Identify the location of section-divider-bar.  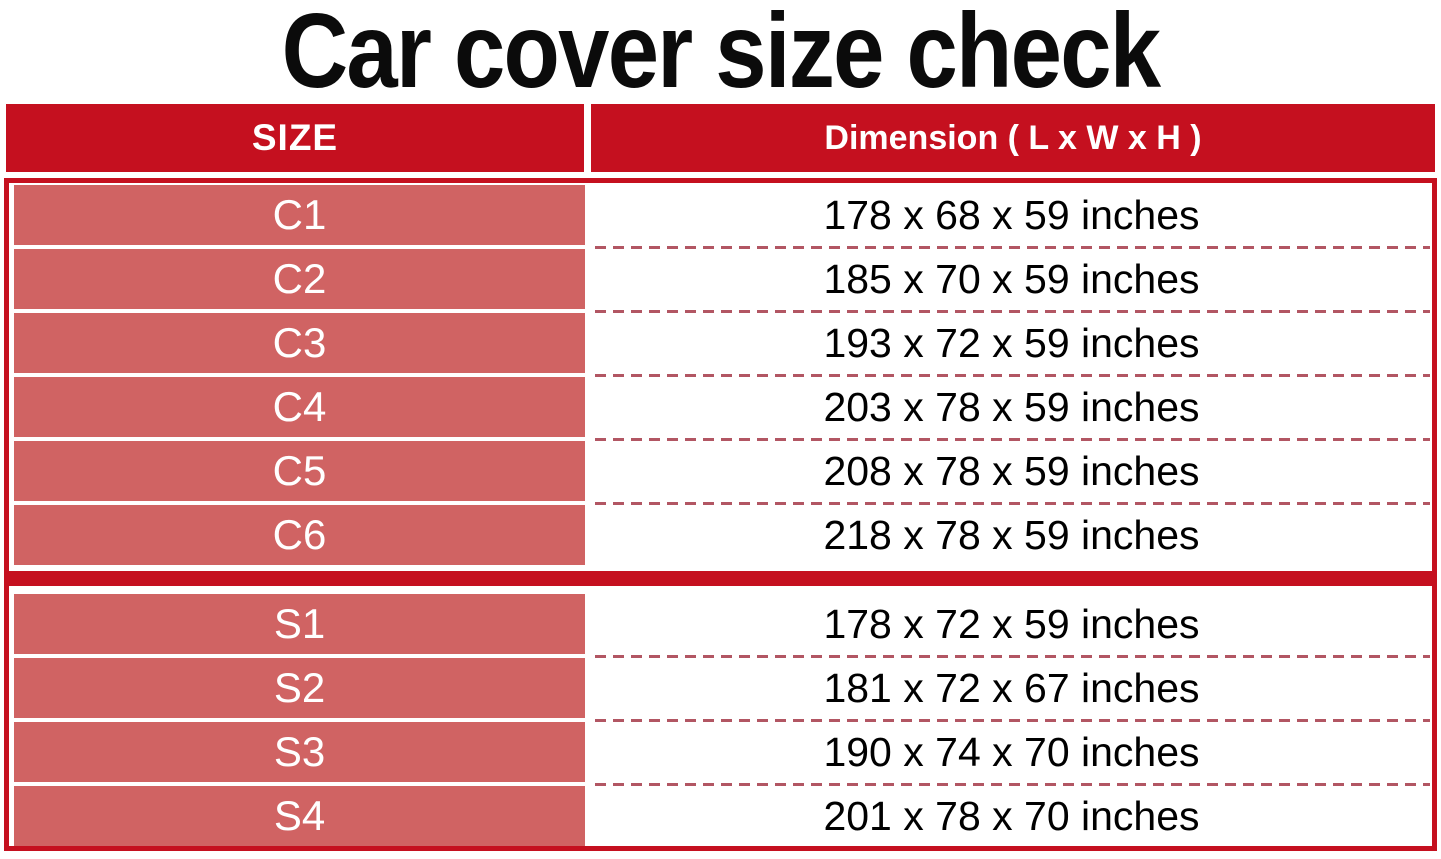
(720, 578).